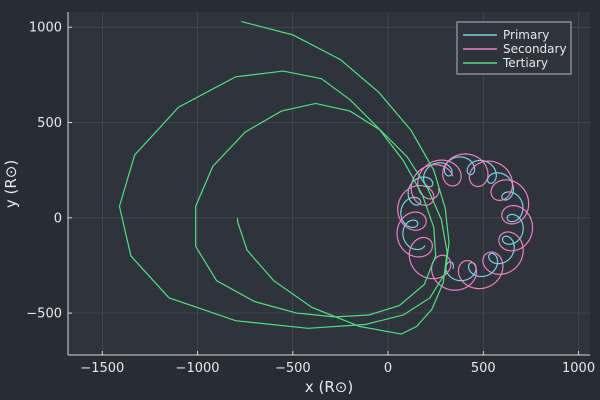  Describe the element at coordinates (525, 63) in the screenshot. I see `legend-label-tertiary: Tertiary` at that location.